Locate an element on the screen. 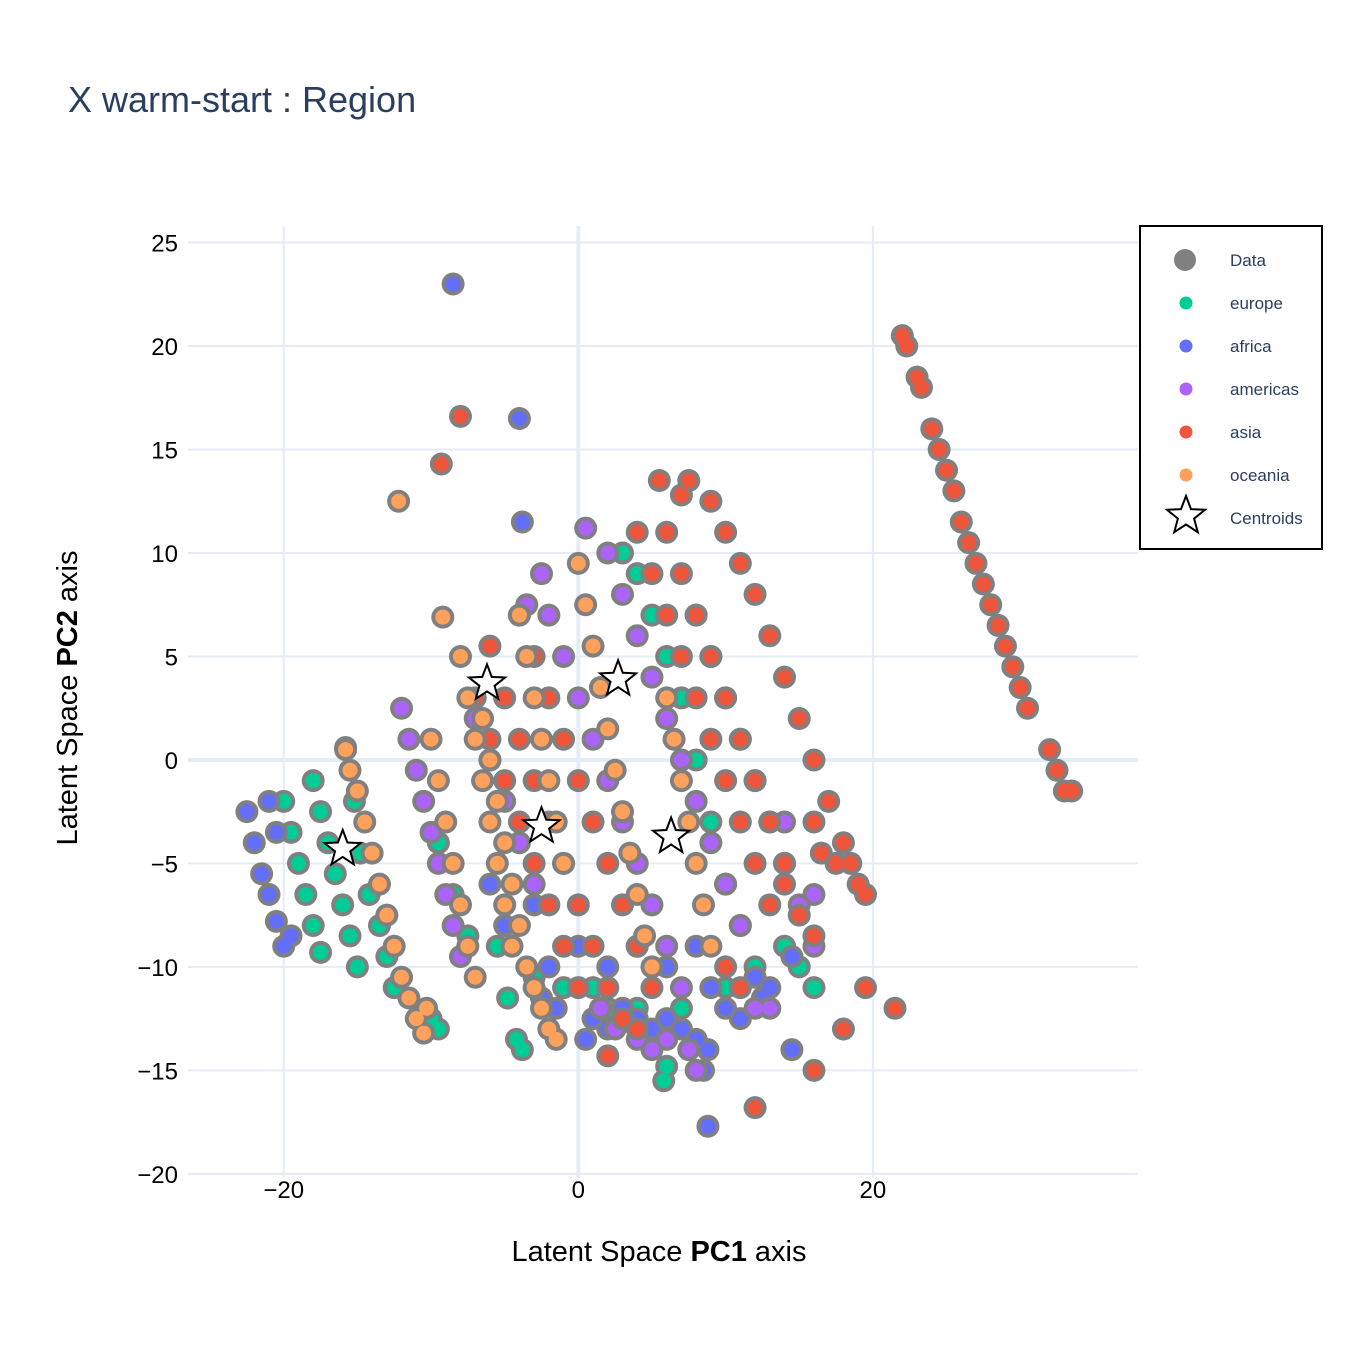  x-tick-label: 0 is located at coordinates (578, 1190).